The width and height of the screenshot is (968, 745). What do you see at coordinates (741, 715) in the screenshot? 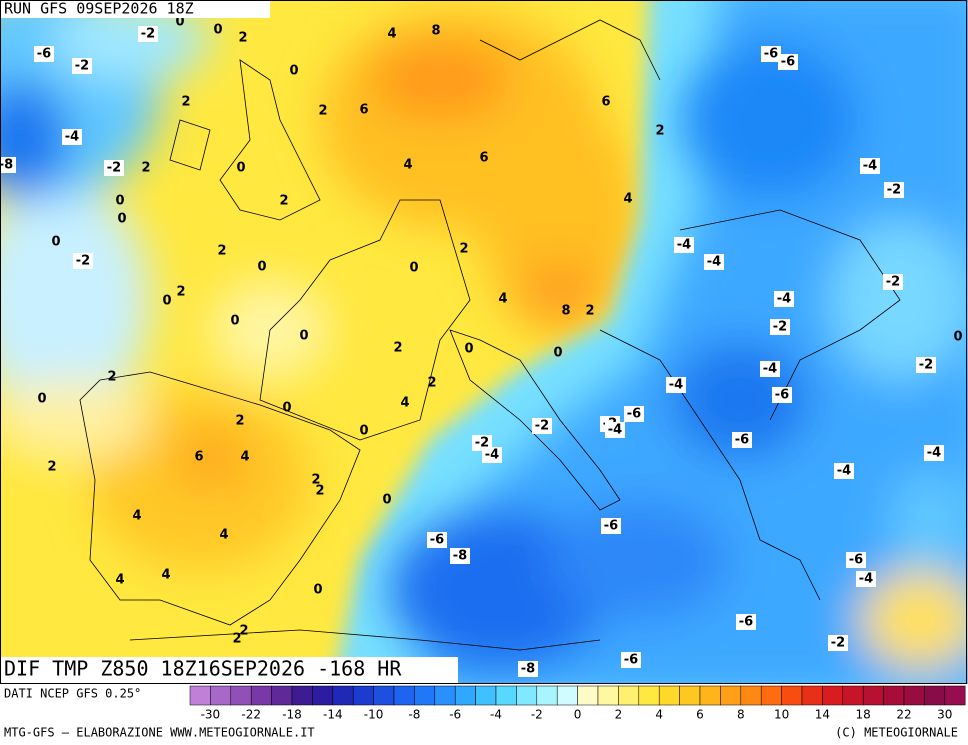
I see `colorbar-label: 8` at bounding box center [741, 715].